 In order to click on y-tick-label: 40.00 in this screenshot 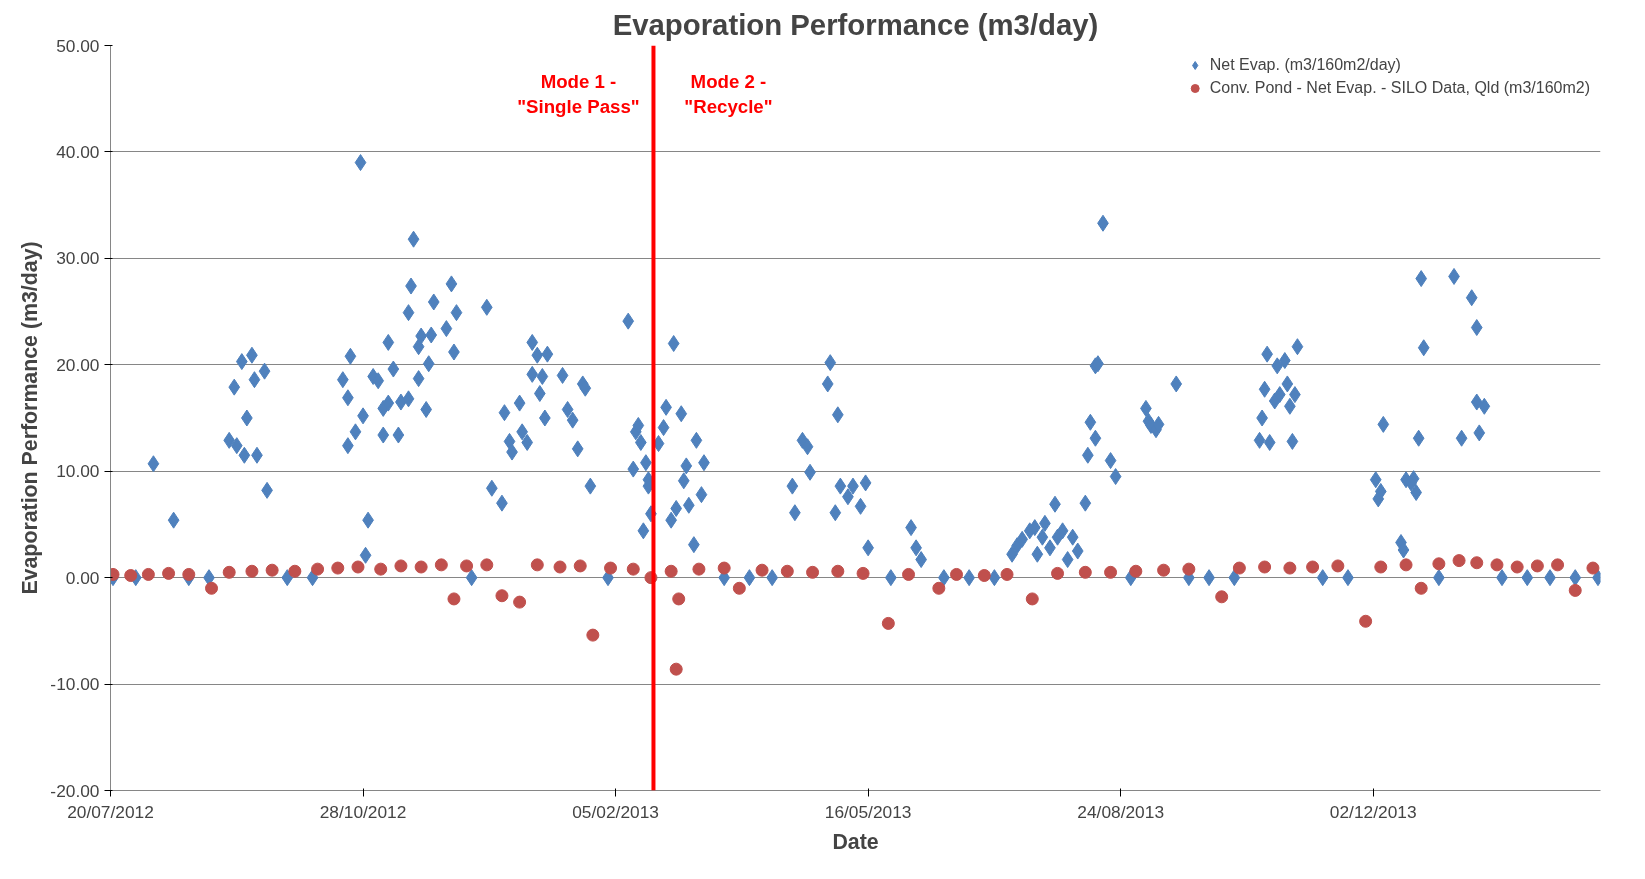, I will do `click(78, 151)`.